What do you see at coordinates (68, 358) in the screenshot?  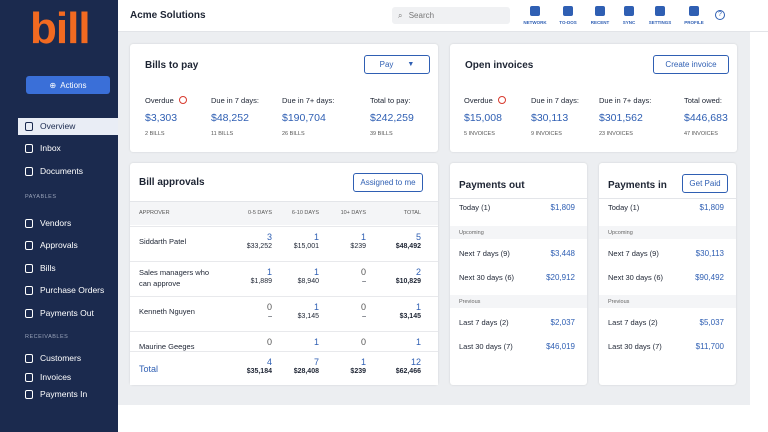 I see `nav-item: Customers` at bounding box center [68, 358].